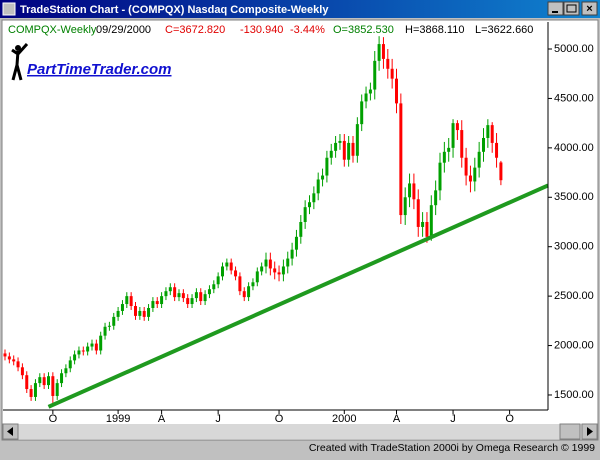 The width and height of the screenshot is (600, 460). I want to click on maximize-button, so click(571, 8).